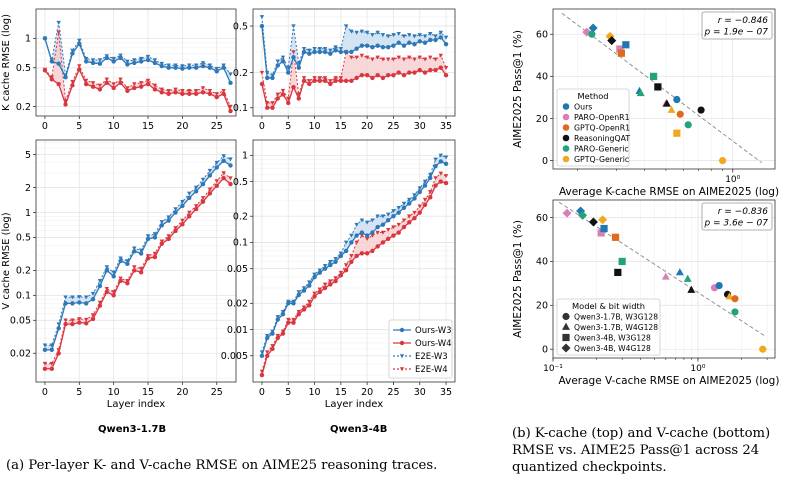  Describe the element at coordinates (669, 381) in the screenshot. I see `x-axis-label: Average V-cache RMSE on AIME2025 (log)` at that location.